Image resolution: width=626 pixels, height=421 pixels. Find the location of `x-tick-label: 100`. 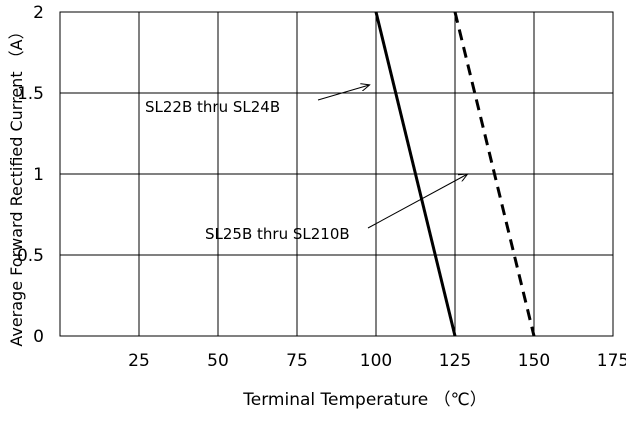

x-tick-label: 100 is located at coordinates (376, 361).